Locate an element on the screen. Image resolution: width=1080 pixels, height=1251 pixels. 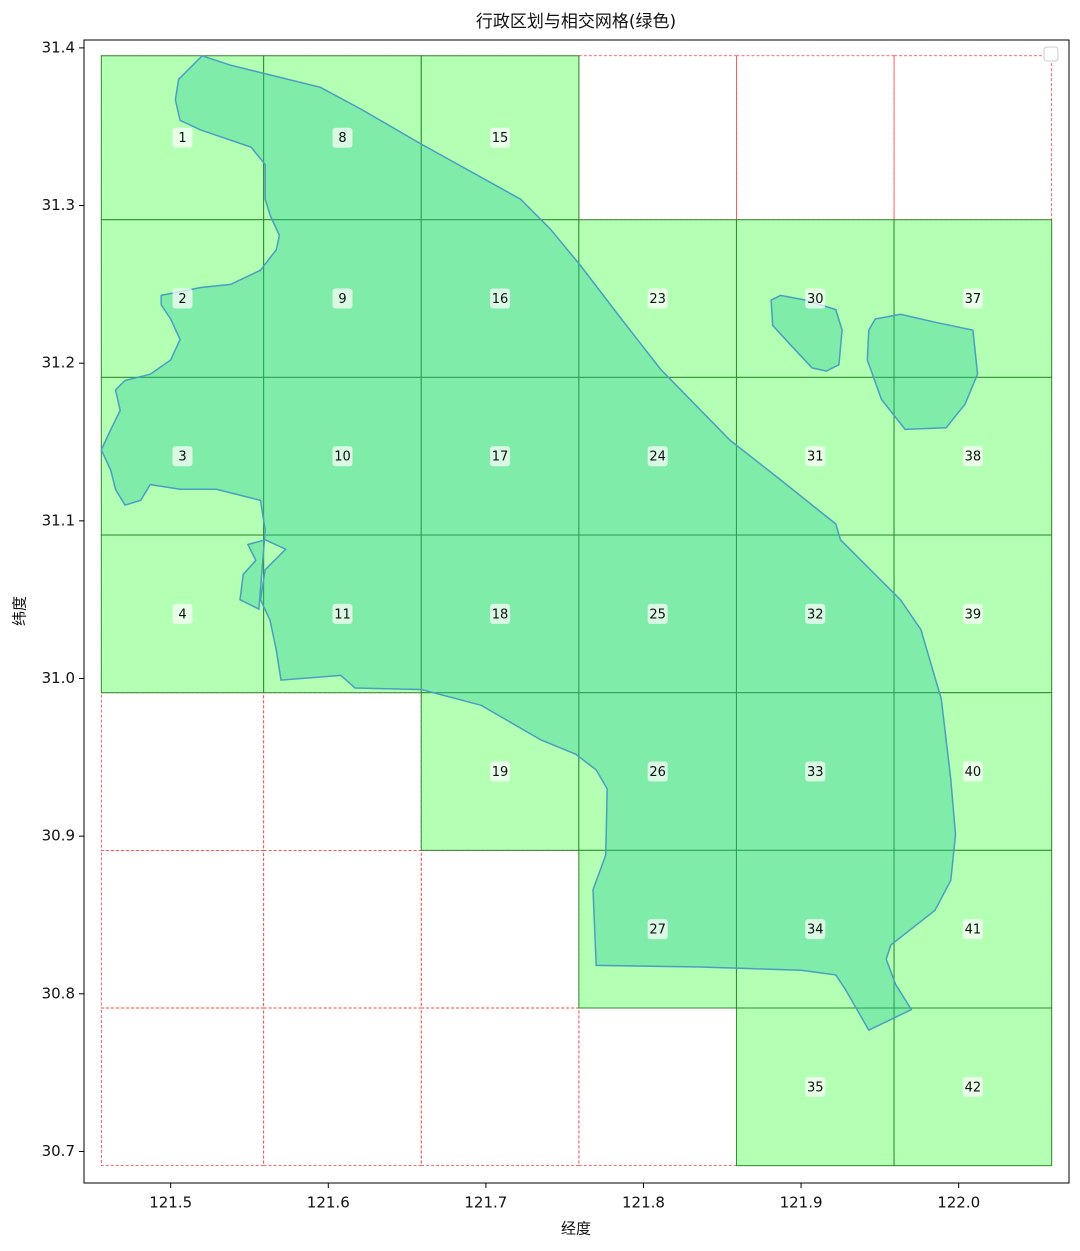
cell-label: 10 is located at coordinates (342, 457).